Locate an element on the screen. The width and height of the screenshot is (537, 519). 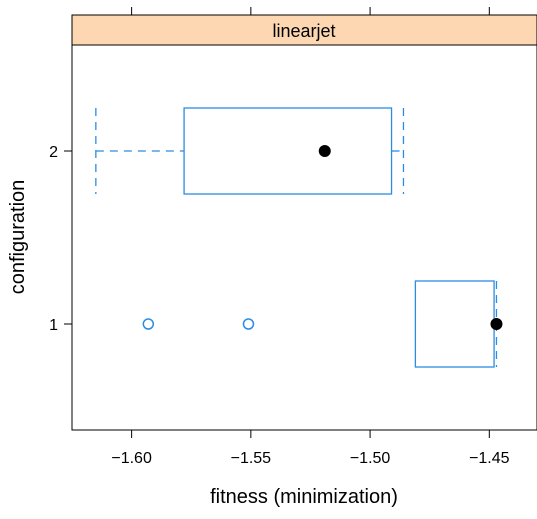
y-axis-ticks is located at coordinates (68, 237).